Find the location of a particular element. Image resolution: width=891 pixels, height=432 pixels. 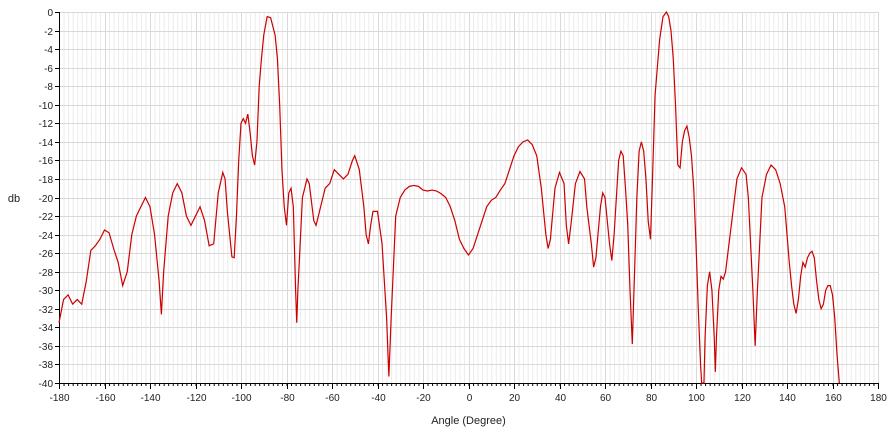

x-tick-label: -20 is located at coordinates (423, 398).